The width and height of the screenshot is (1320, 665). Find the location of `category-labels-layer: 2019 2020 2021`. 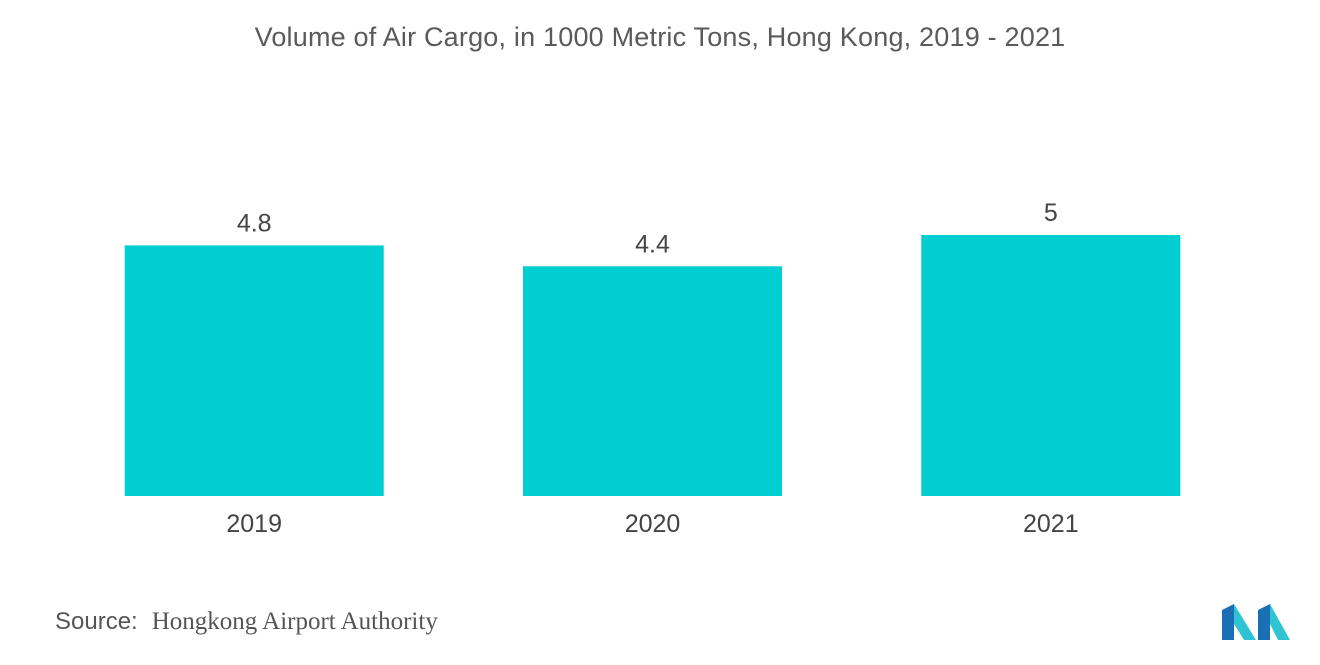

category-labels-layer: 2019 2020 2021 is located at coordinates (652, 524).